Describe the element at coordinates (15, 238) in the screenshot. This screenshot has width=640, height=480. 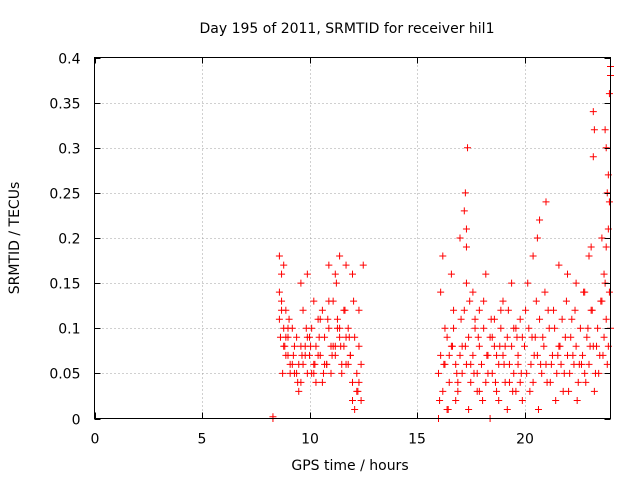
I see `y-axis-title: SRMTID / TECUs` at that location.